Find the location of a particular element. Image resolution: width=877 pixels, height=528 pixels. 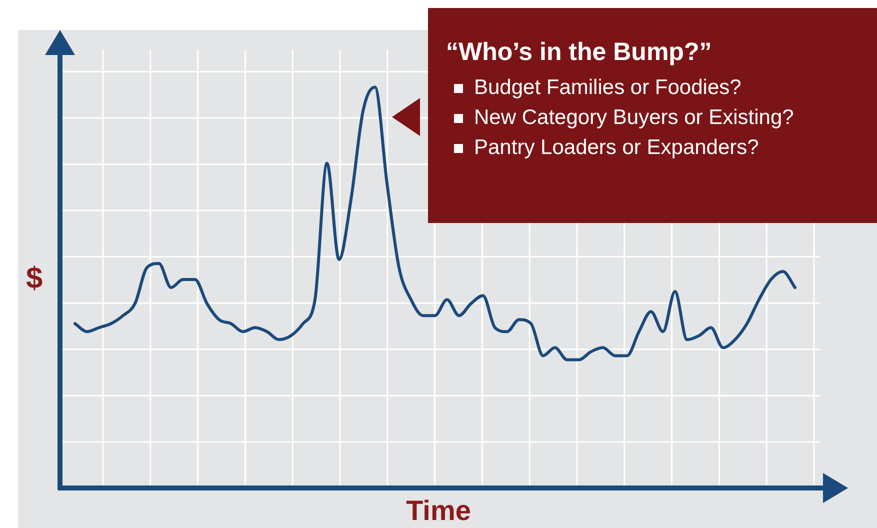

annotation: Pantry Loaders or Expanders? is located at coordinates (616, 147).